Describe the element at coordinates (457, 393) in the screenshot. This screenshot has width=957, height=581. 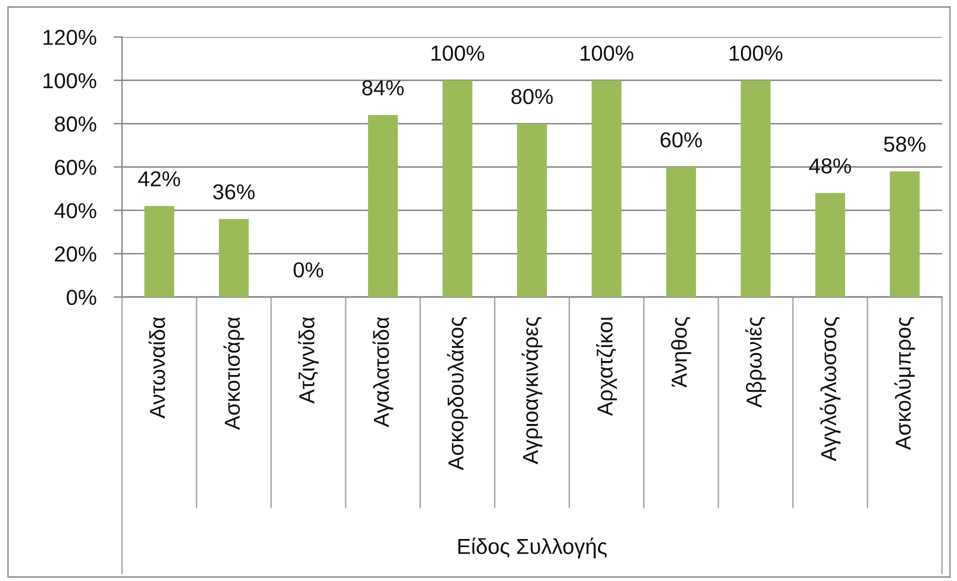
I see `x-tick-label: Ασκορδουλάκος` at that location.